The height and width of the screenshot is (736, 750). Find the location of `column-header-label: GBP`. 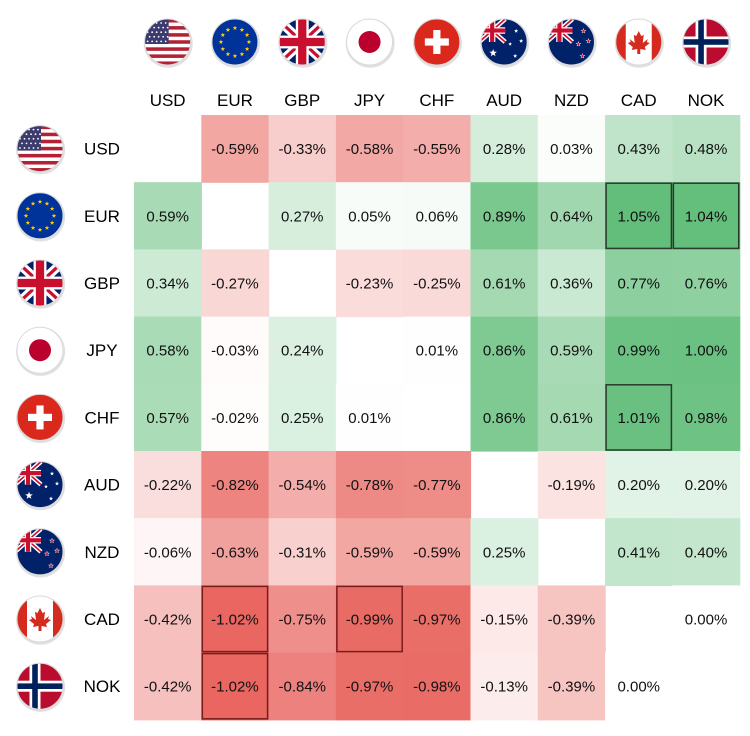

column-header-label: GBP is located at coordinates (302, 100).